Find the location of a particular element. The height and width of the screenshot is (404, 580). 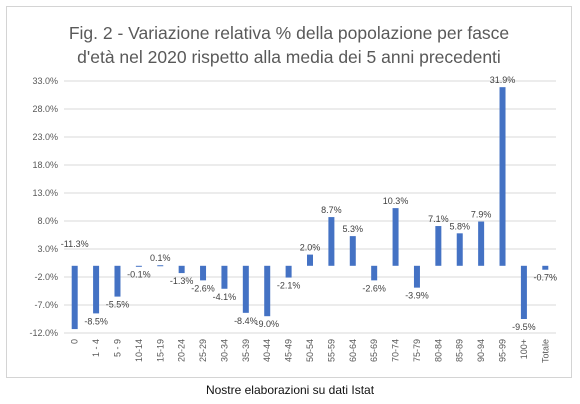

y-tick-label: -7.0% is located at coordinates (46, 305).